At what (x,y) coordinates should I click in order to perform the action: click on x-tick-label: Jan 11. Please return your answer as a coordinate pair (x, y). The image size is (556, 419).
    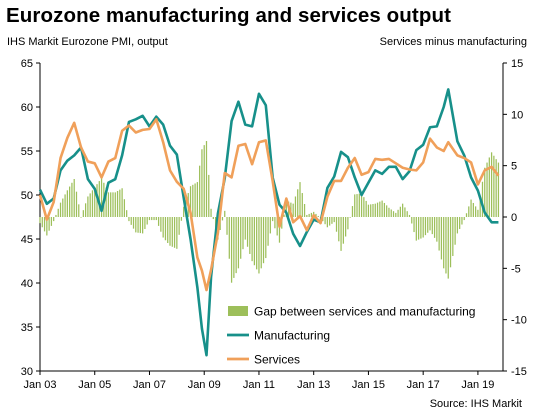
    Looking at the image, I should click on (259, 385).